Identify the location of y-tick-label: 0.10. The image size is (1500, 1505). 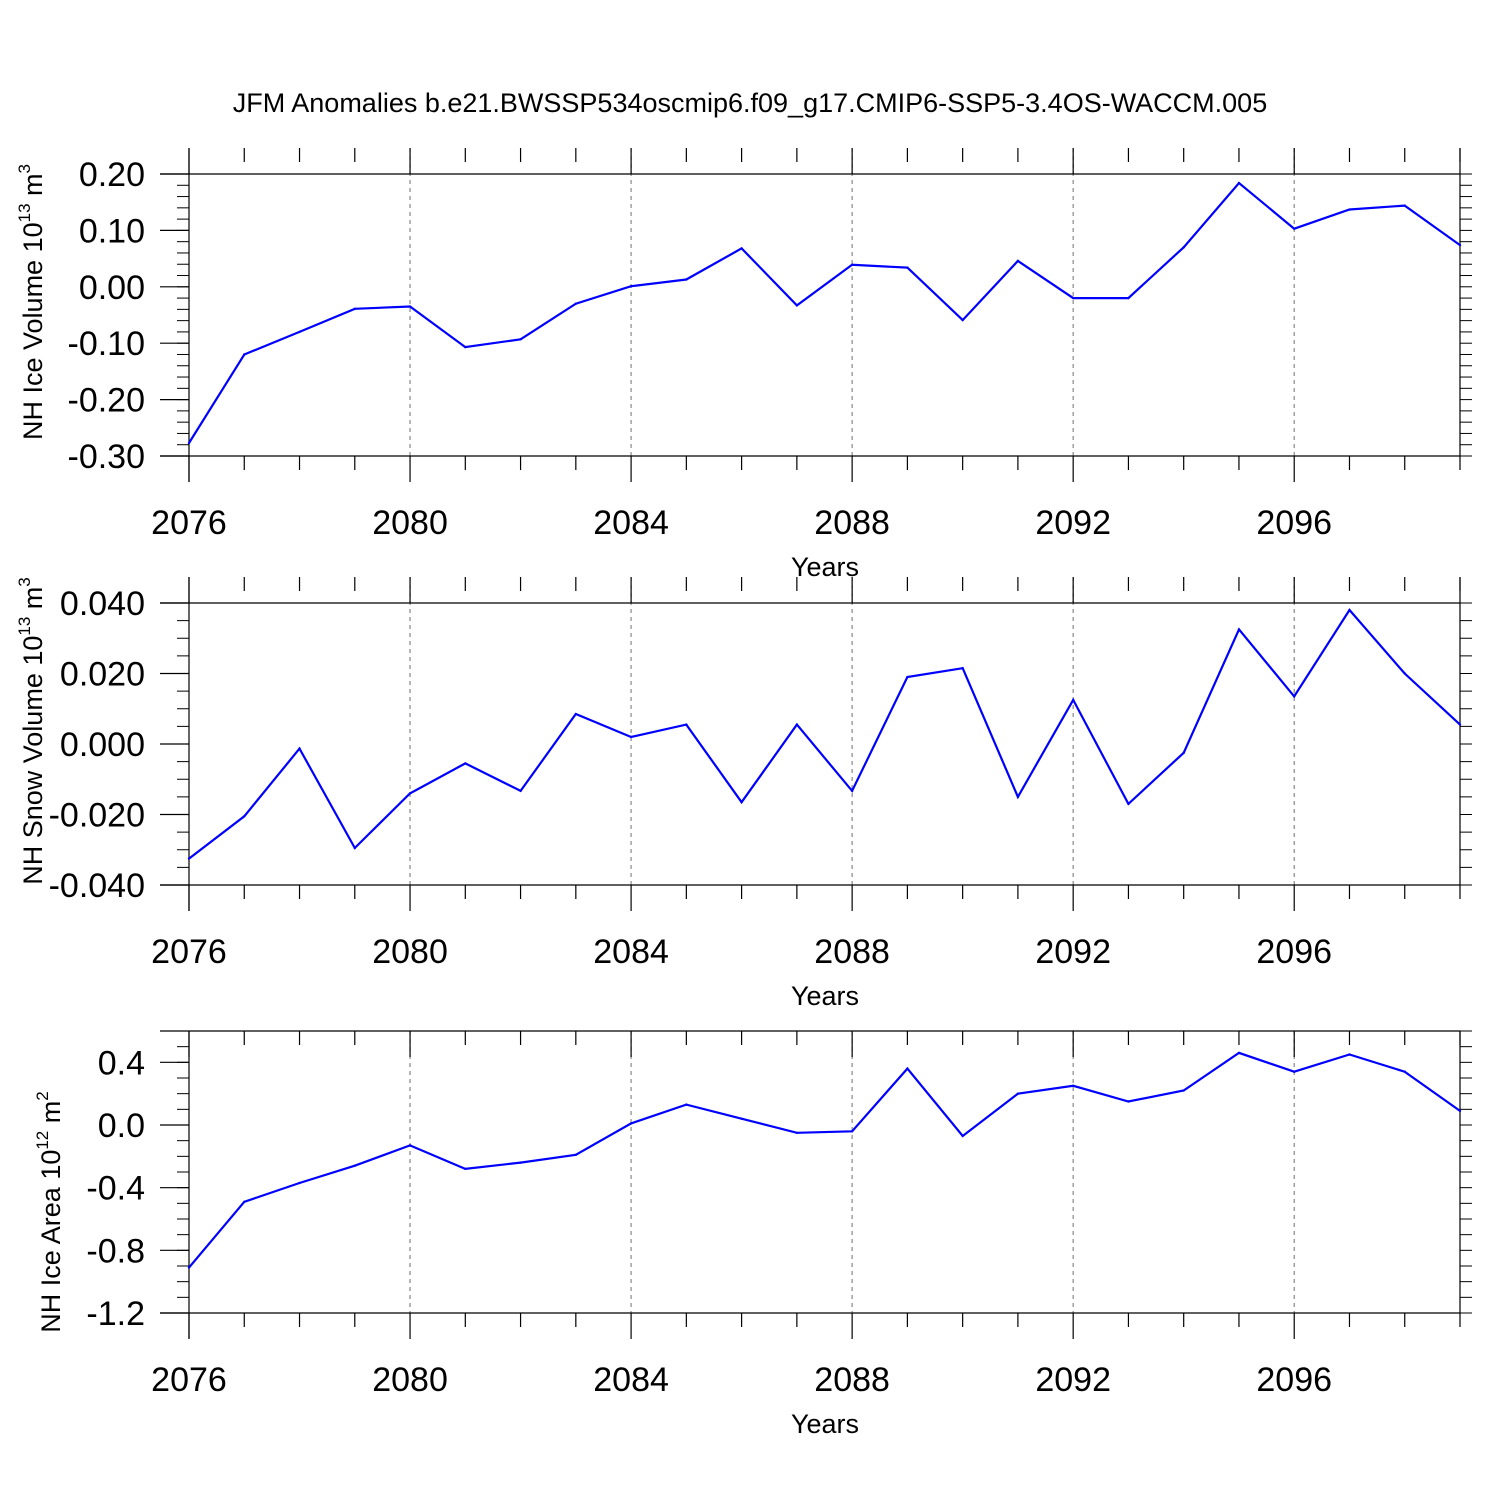
(112, 231).